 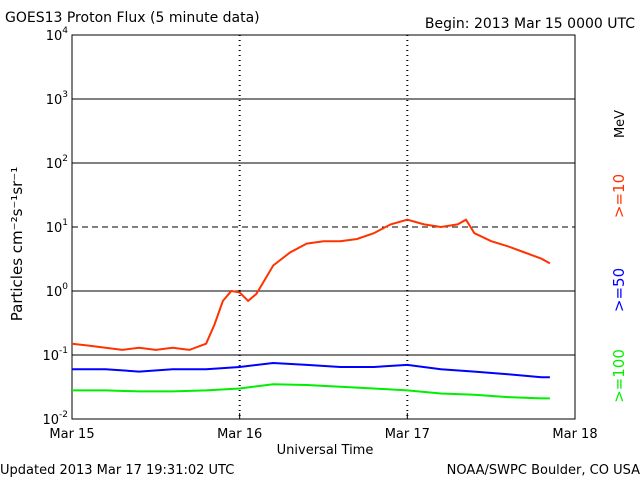 I want to click on y-tick-label-0: 10⁻², so click(x=55, y=419).